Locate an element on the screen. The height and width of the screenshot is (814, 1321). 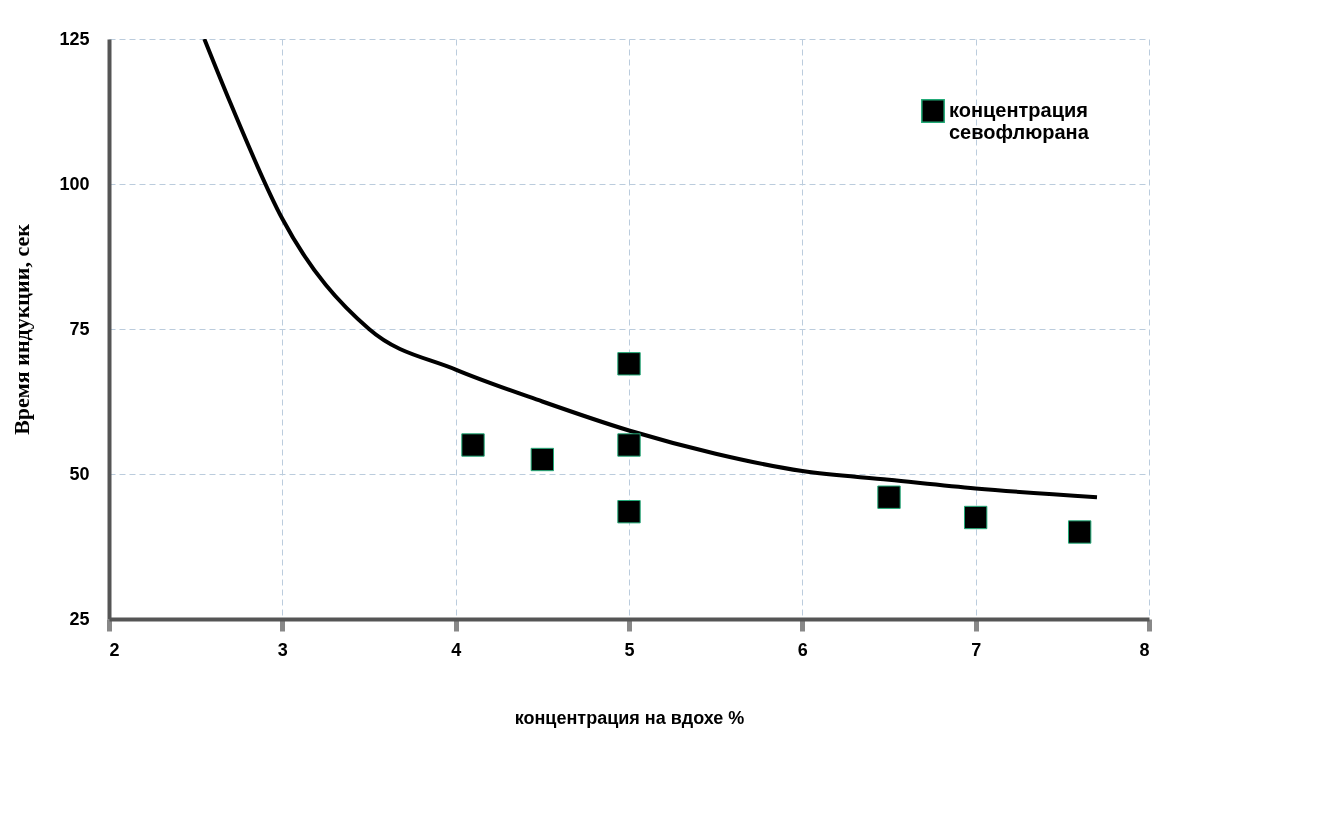
x-tick-label: 8 is located at coordinates (1144, 649).